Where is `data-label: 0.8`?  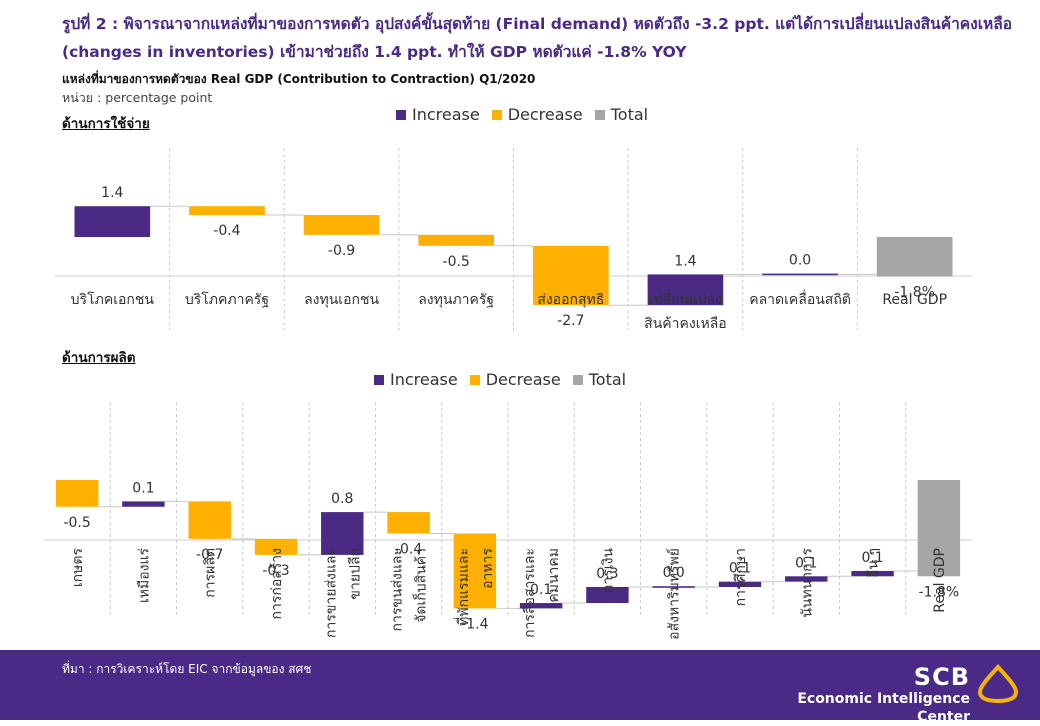
data-label: 0.8 is located at coordinates (342, 499).